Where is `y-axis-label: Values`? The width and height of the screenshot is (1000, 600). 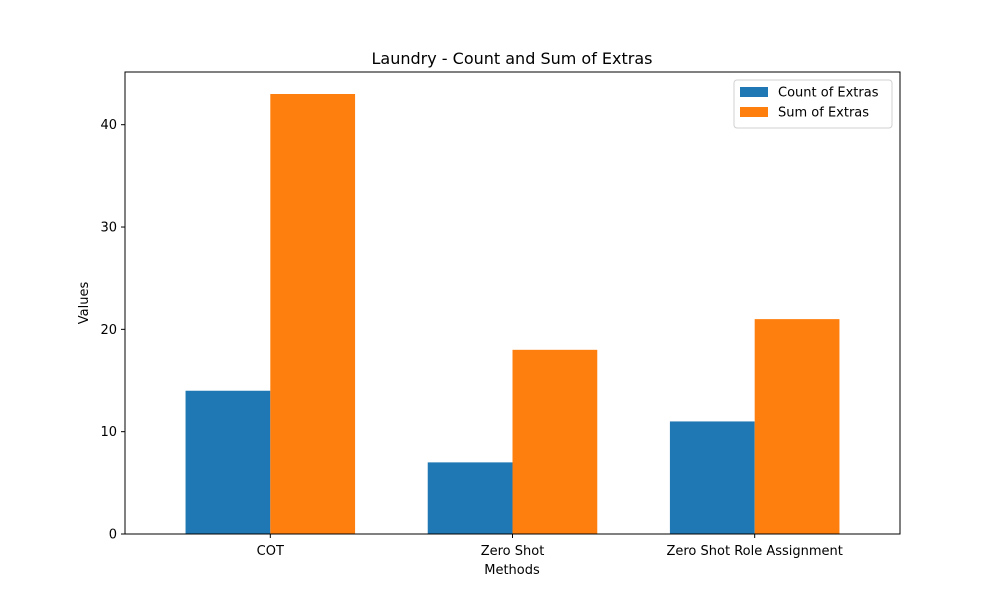 y-axis-label: Values is located at coordinates (84, 303).